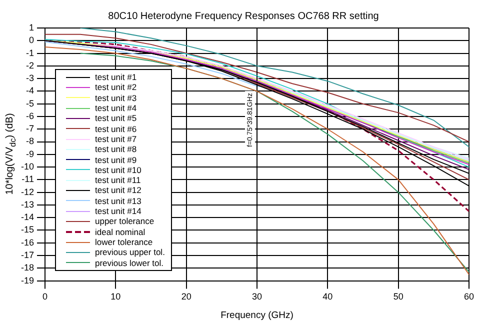 The height and width of the screenshot is (329, 491). I want to click on legend-label: lower tolerance, so click(124, 242).